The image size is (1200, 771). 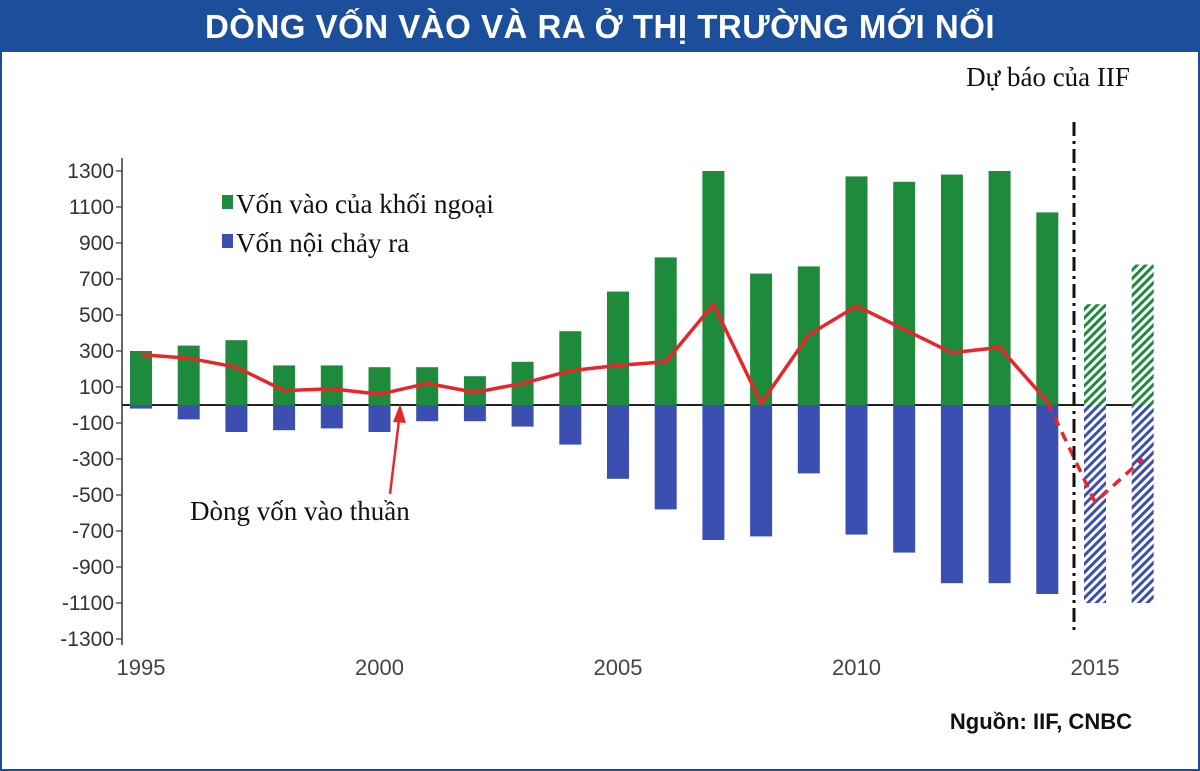 What do you see at coordinates (93, 423) in the screenshot?
I see `y-tick-label: -100` at bounding box center [93, 423].